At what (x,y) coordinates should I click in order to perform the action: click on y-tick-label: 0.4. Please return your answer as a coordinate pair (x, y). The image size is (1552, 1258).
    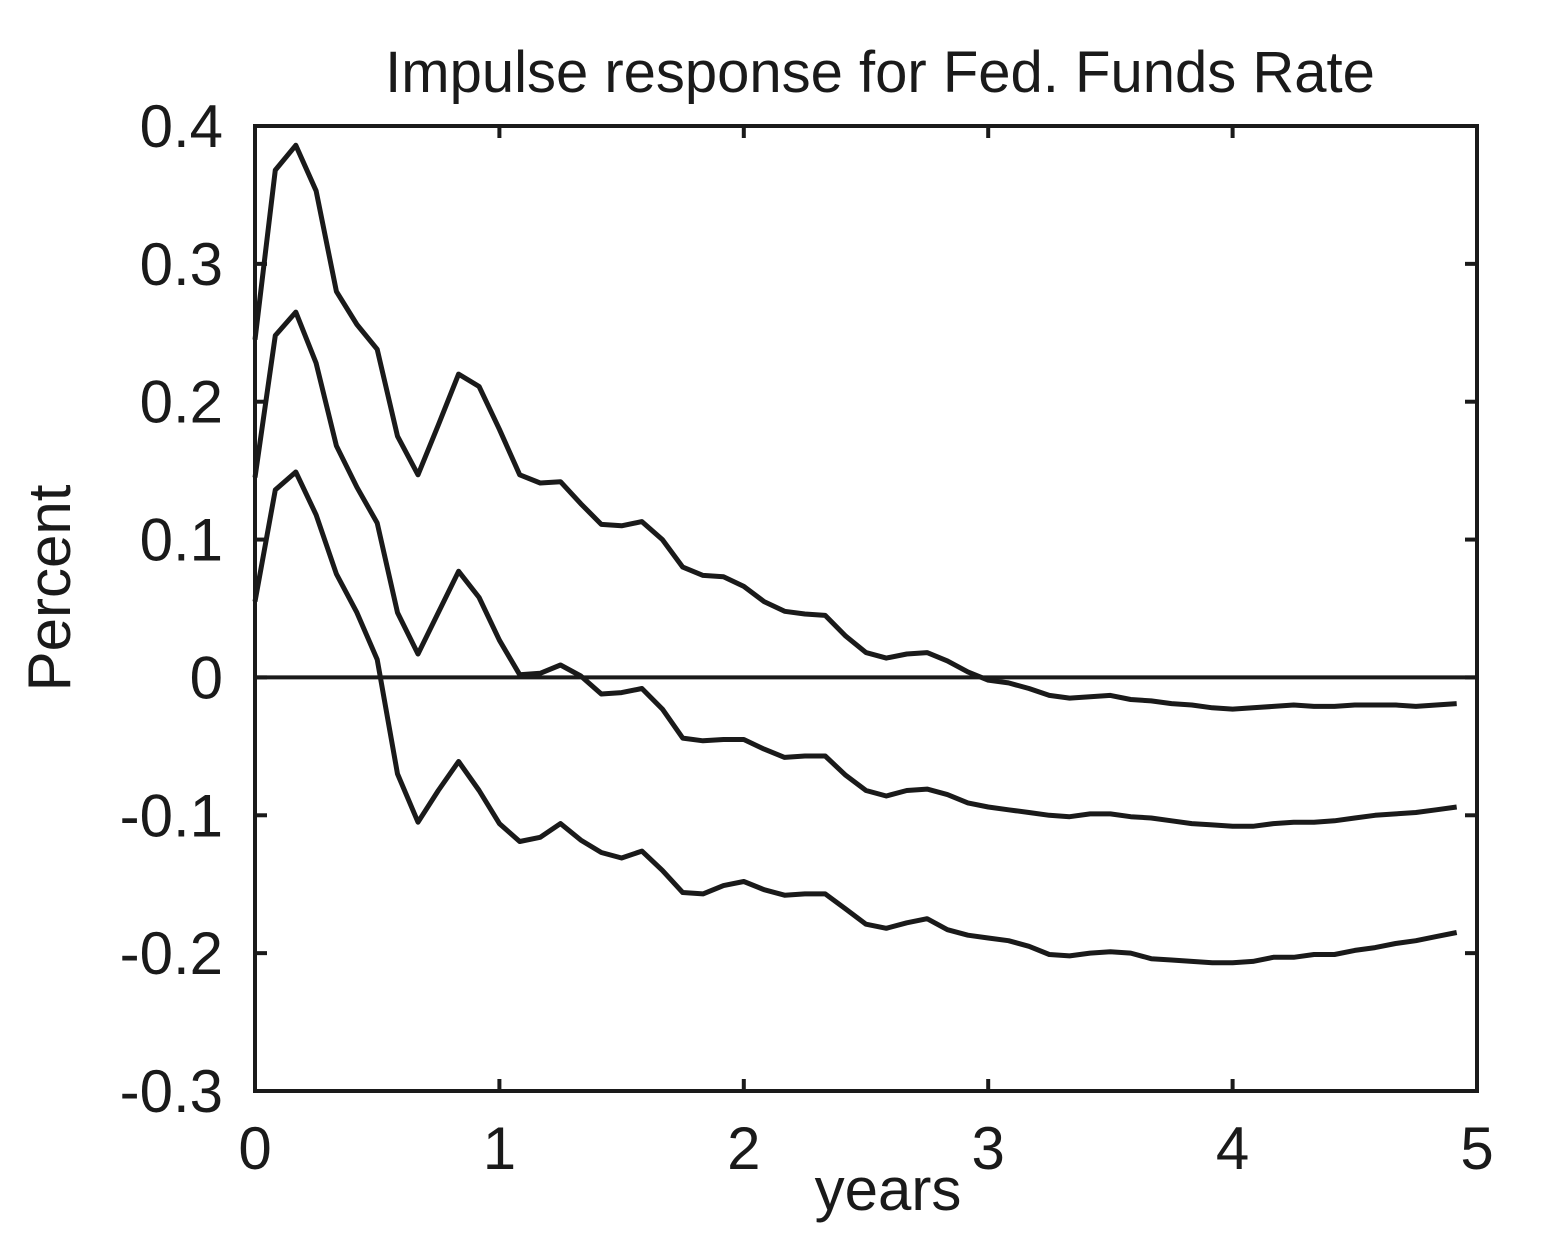
    Looking at the image, I should click on (181, 126).